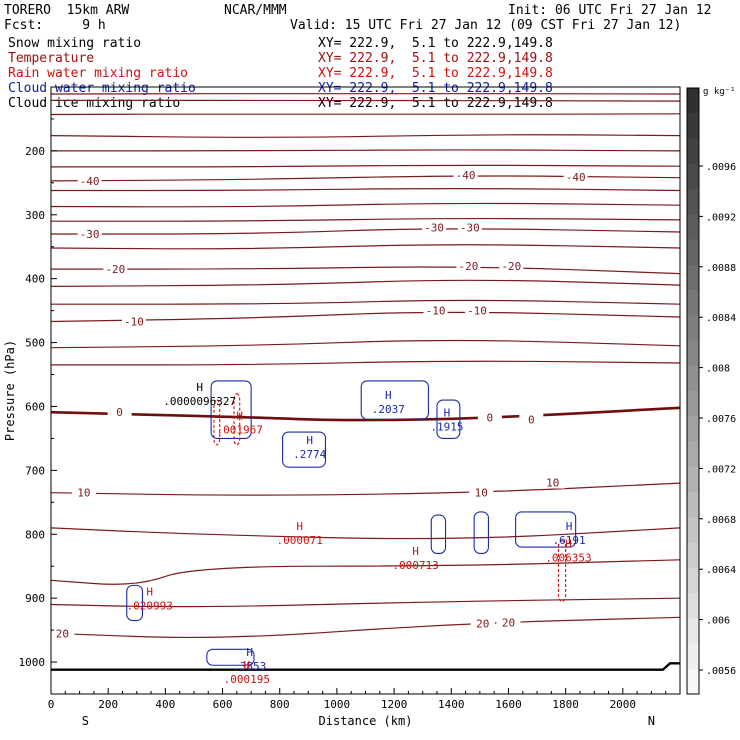 Image resolution: width=740 pixels, height=740 pixels. Describe the element at coordinates (247, 679) in the screenshot. I see `annotation-value-11: .000195` at that location.